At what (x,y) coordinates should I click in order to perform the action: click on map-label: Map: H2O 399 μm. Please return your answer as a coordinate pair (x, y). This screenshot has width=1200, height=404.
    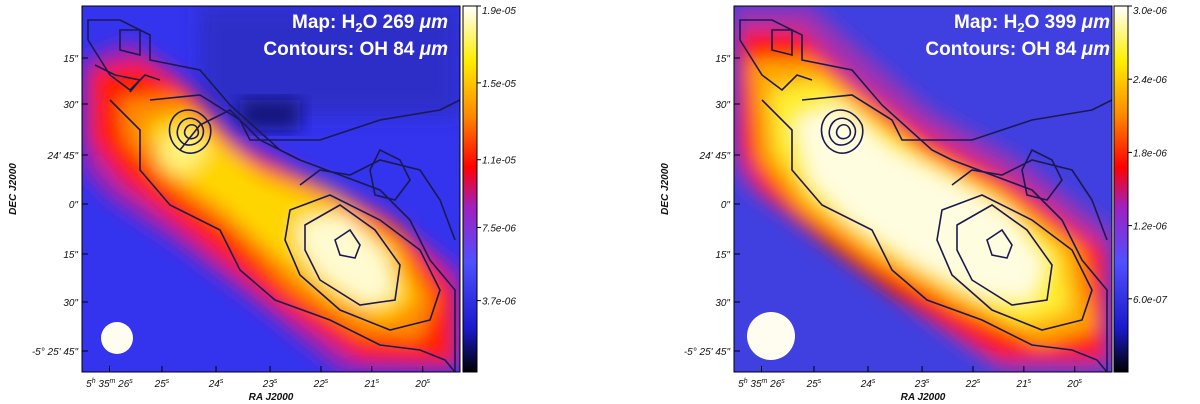
    Looking at the image, I should click on (1032, 23).